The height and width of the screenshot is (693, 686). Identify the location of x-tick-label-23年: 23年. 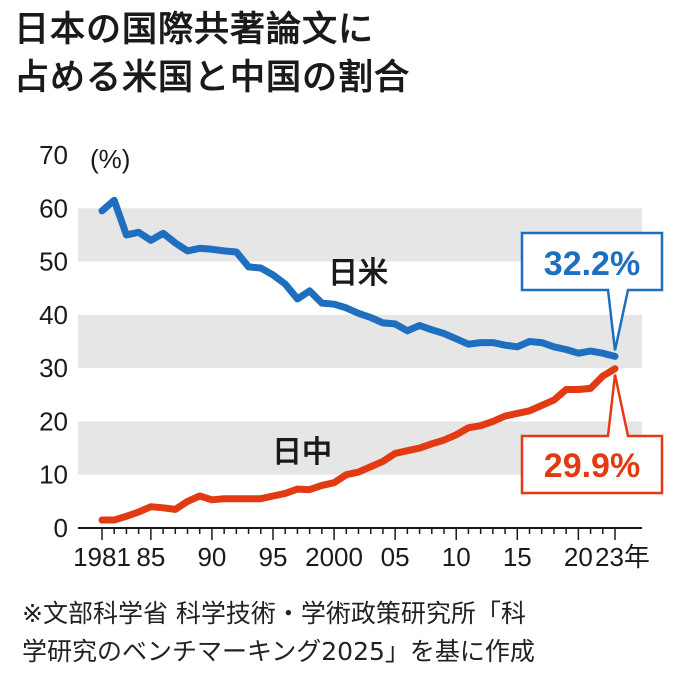
(622, 557).